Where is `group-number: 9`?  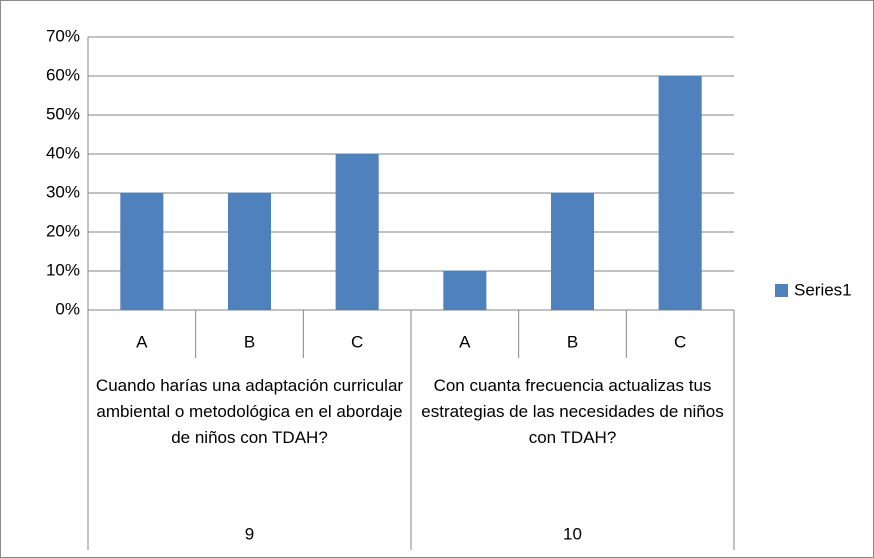
group-number: 9 is located at coordinates (249, 533).